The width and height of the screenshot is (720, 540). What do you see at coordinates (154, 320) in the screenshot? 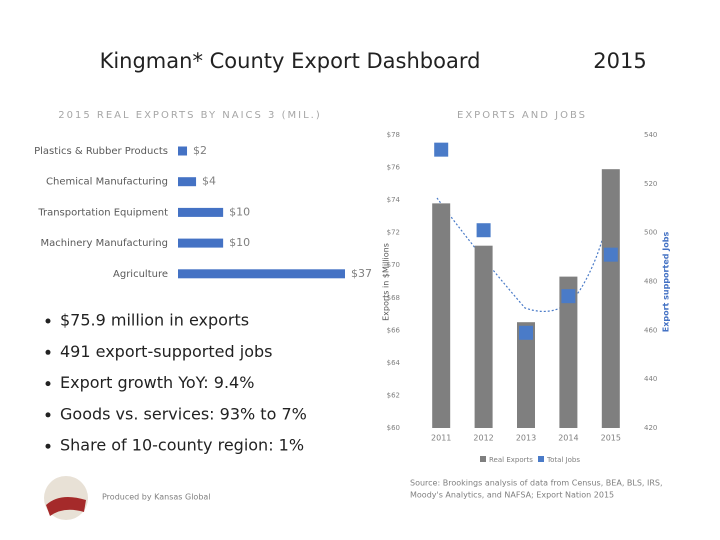
I see `bullet-text: $75.9 million in exports` at bounding box center [154, 320].